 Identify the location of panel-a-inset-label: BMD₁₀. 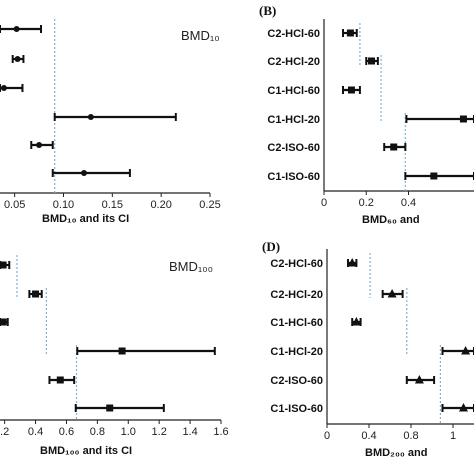
(200, 35).